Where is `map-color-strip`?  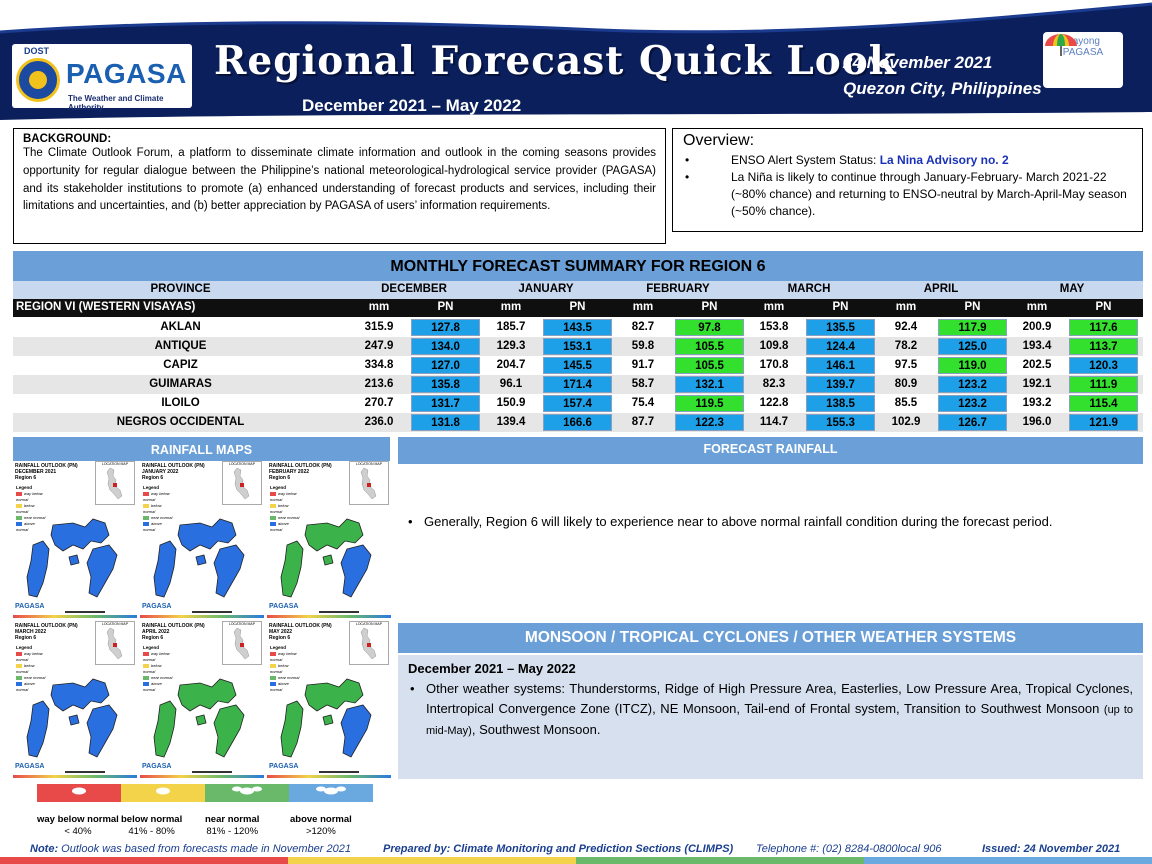 map-color-strip is located at coordinates (329, 776).